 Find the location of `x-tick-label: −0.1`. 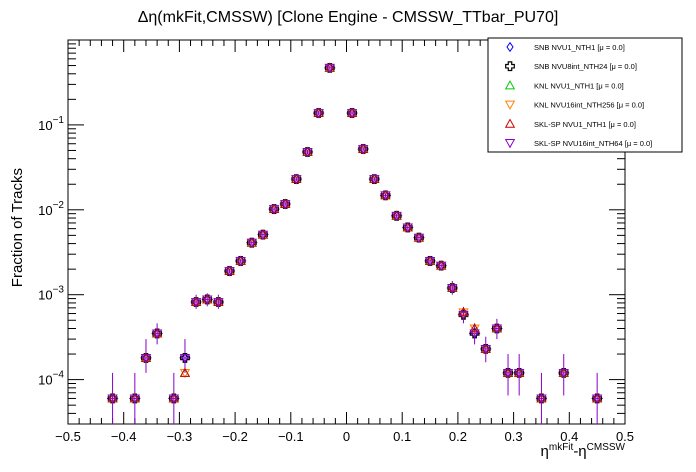

x-tick-label: −0.1 is located at coordinates (291, 436).